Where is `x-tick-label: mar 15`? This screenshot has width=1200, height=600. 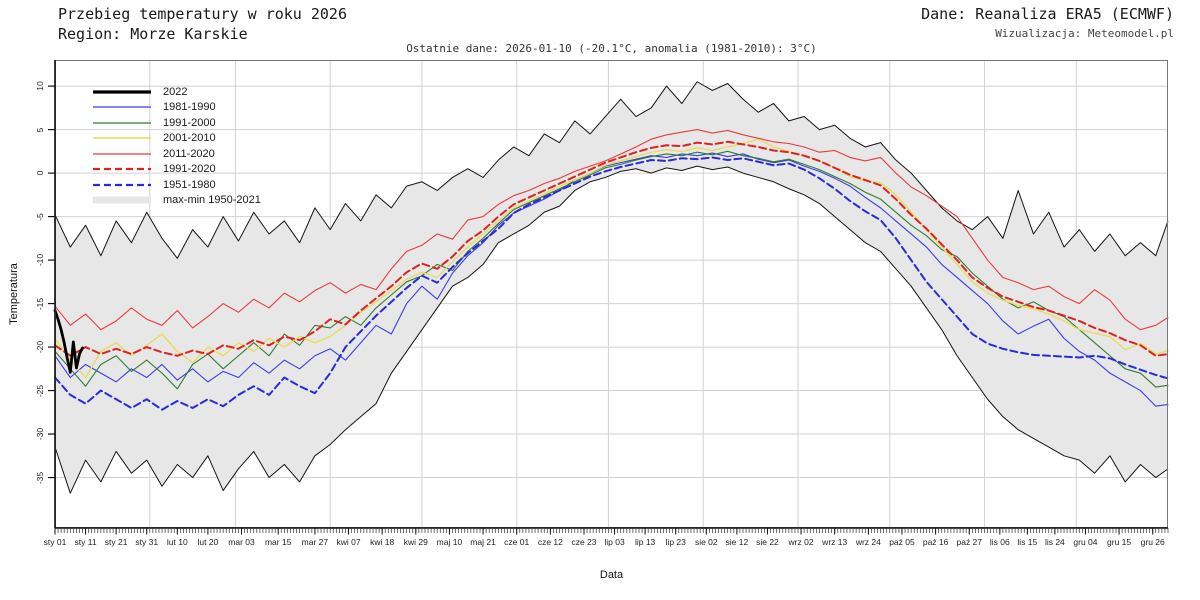 x-tick-label: mar 15 is located at coordinates (278, 542).